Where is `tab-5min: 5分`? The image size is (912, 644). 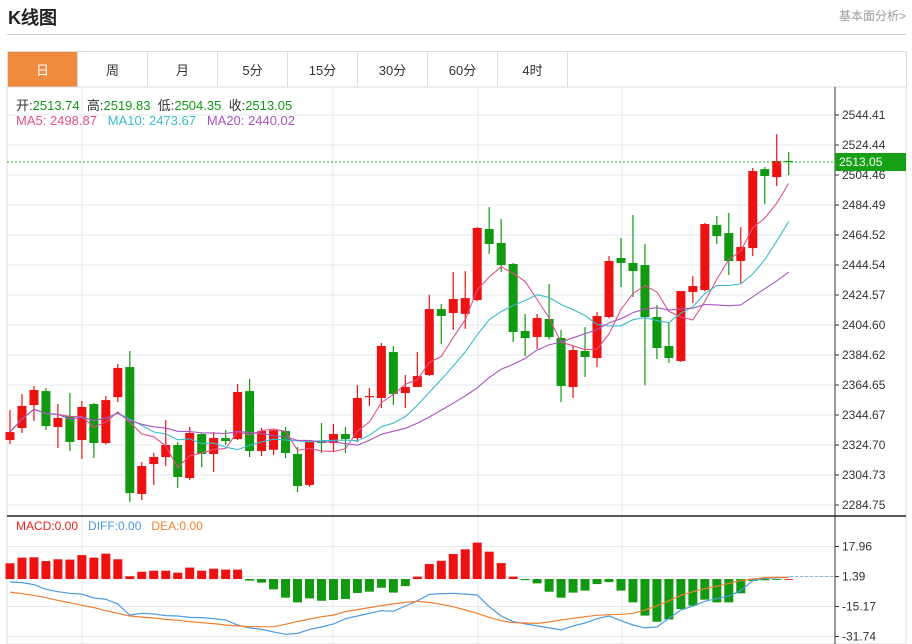 tab-5min: 5分 is located at coordinates (253, 69).